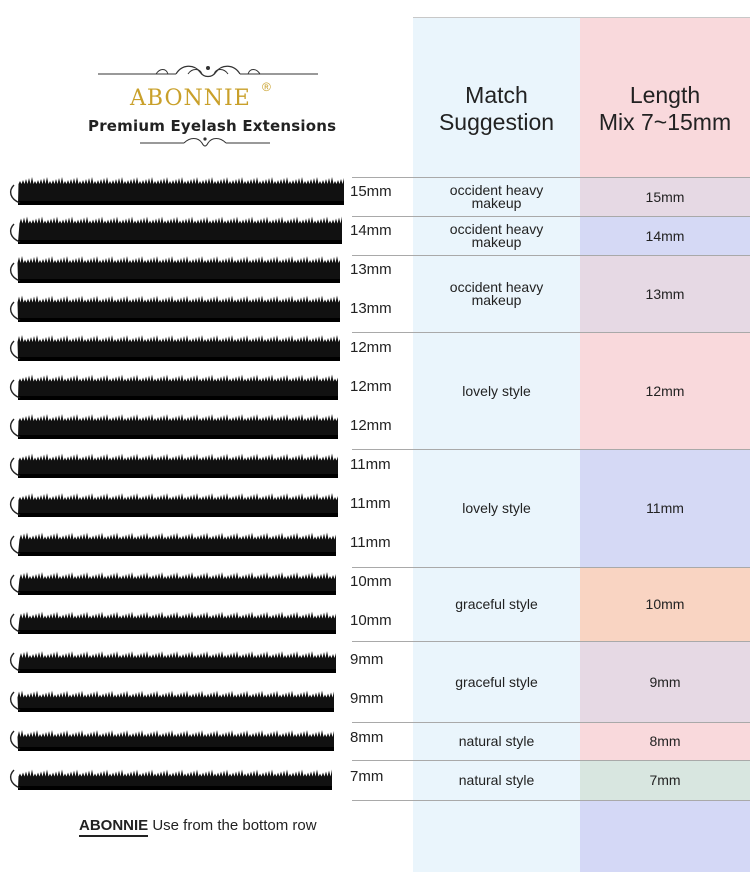  I want to click on table-top-border, so click(581, 17).